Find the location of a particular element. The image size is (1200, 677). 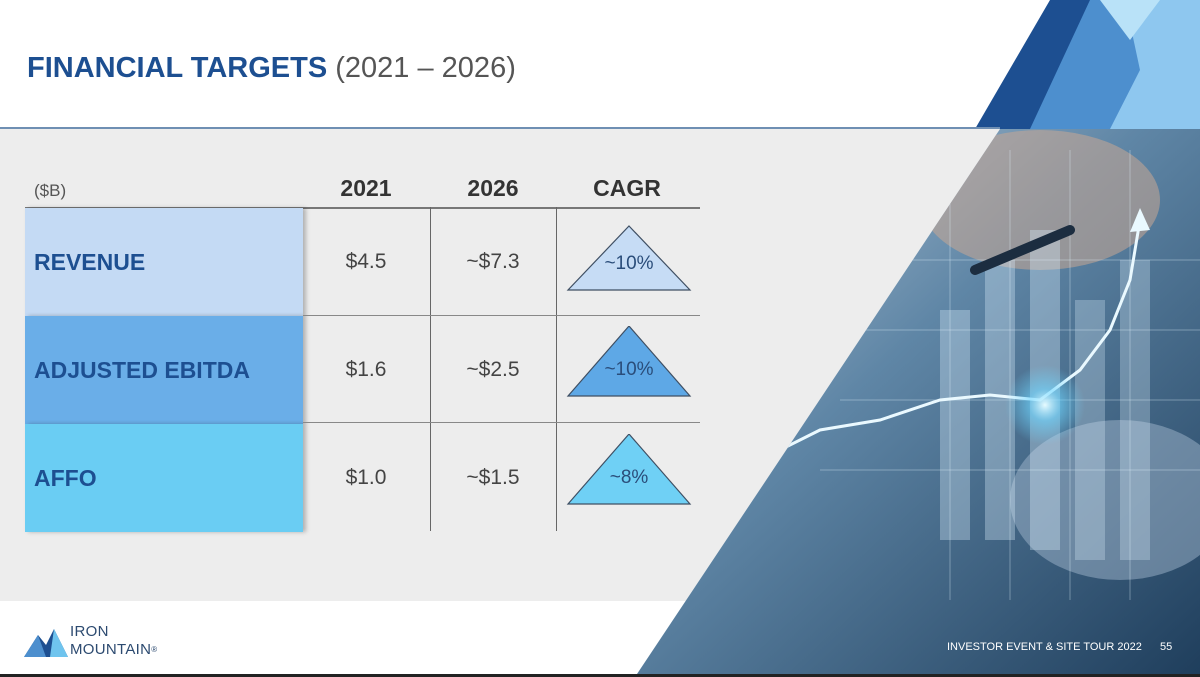

revenue-2021-value: $4.5 is located at coordinates (366, 261).